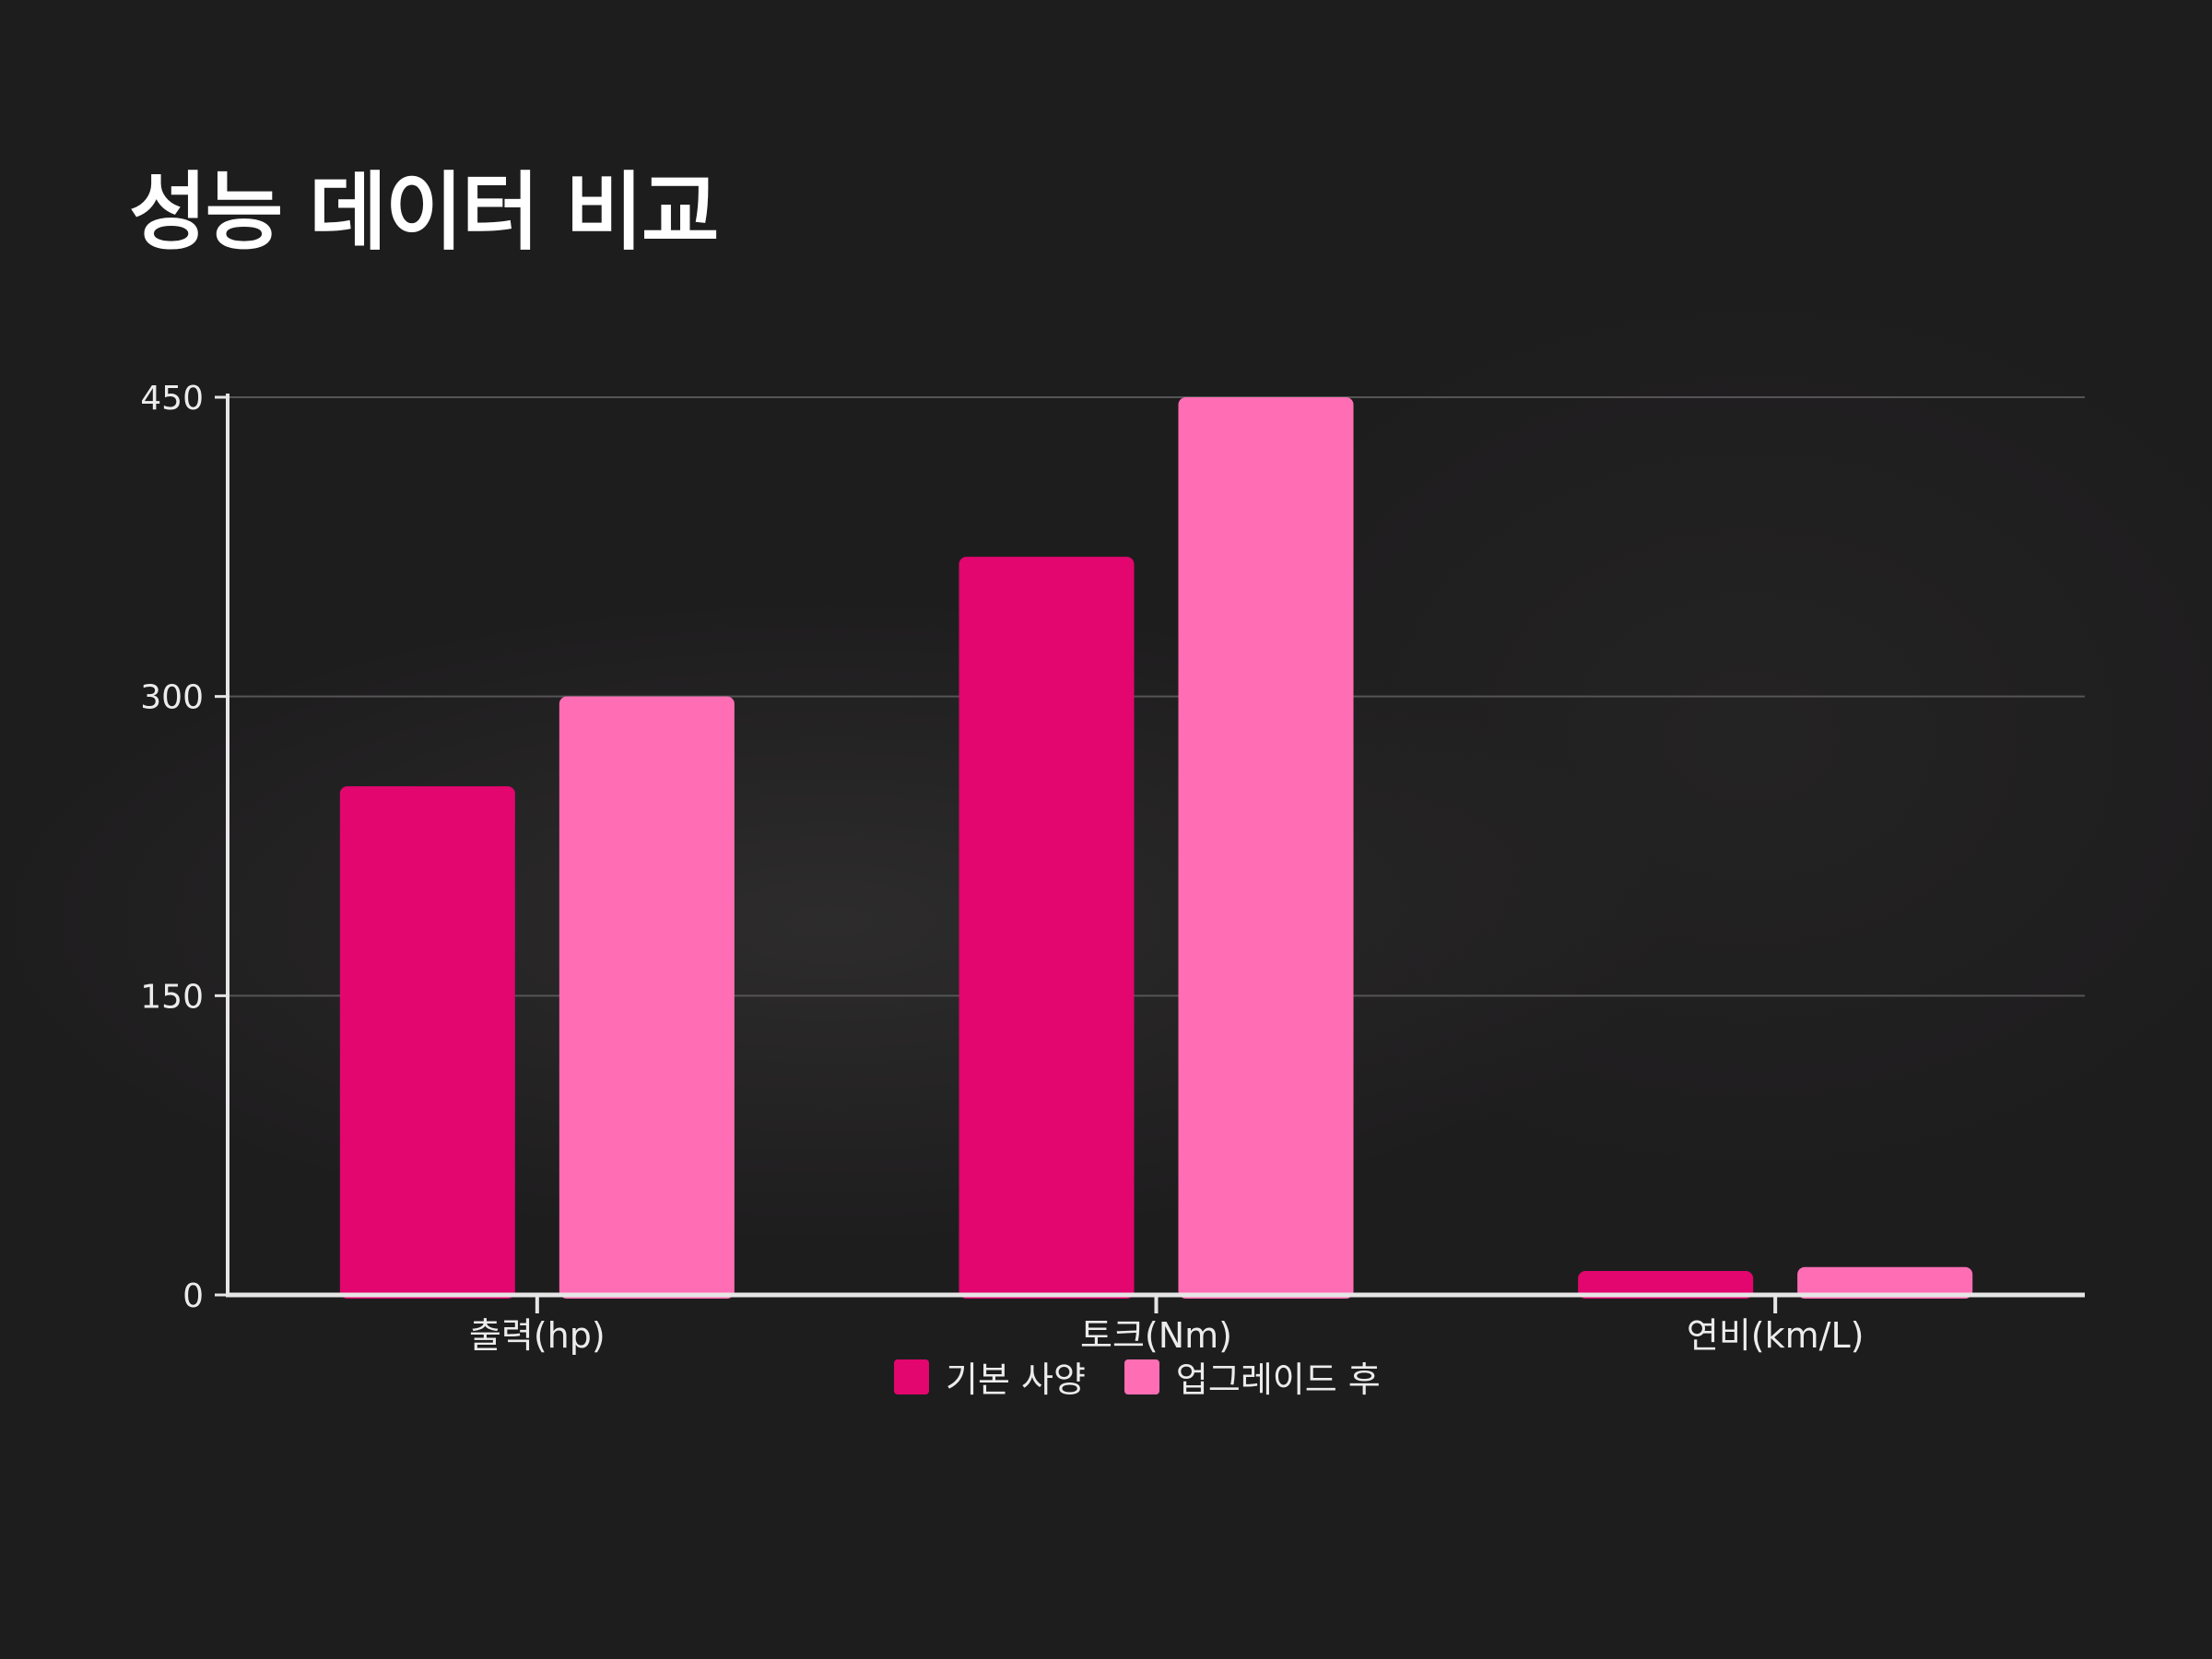 This screenshot has height=1659, width=2212. What do you see at coordinates (424, 212) in the screenshot?
I see `page-title: 성능 데이터 비교` at bounding box center [424, 212].